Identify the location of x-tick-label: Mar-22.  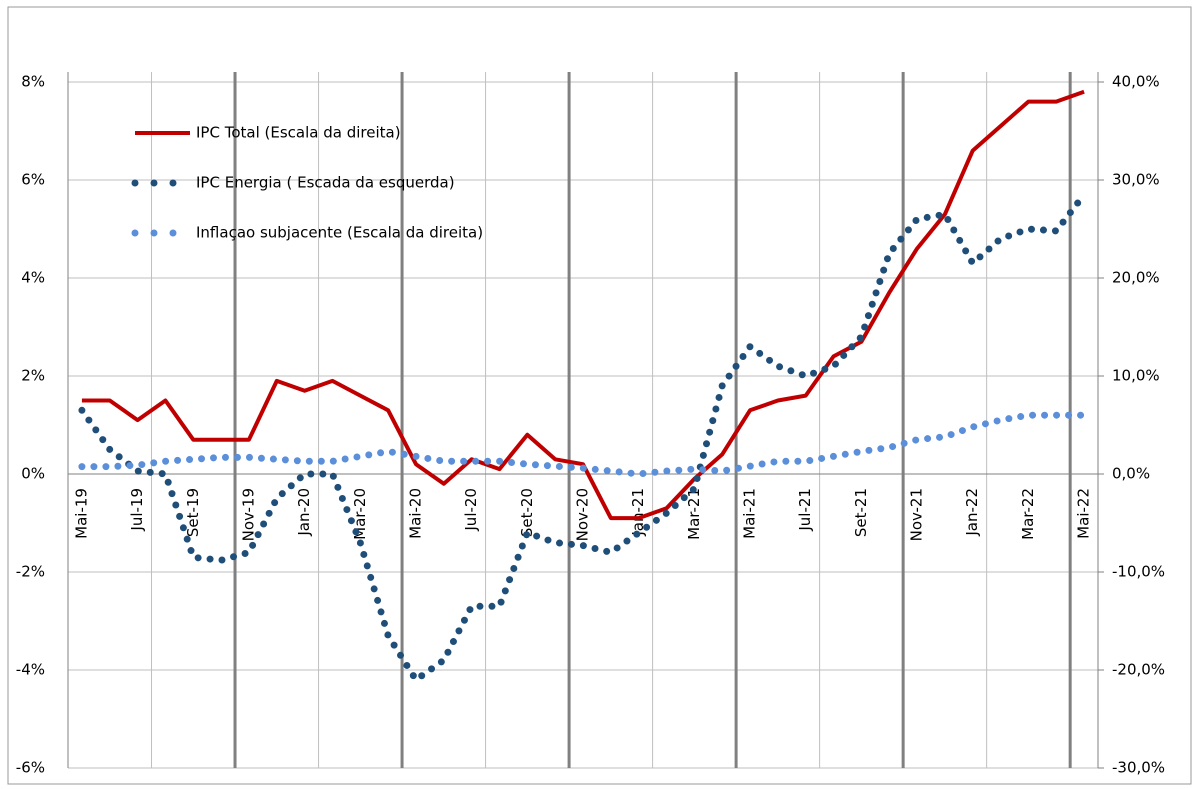
(1028, 514).